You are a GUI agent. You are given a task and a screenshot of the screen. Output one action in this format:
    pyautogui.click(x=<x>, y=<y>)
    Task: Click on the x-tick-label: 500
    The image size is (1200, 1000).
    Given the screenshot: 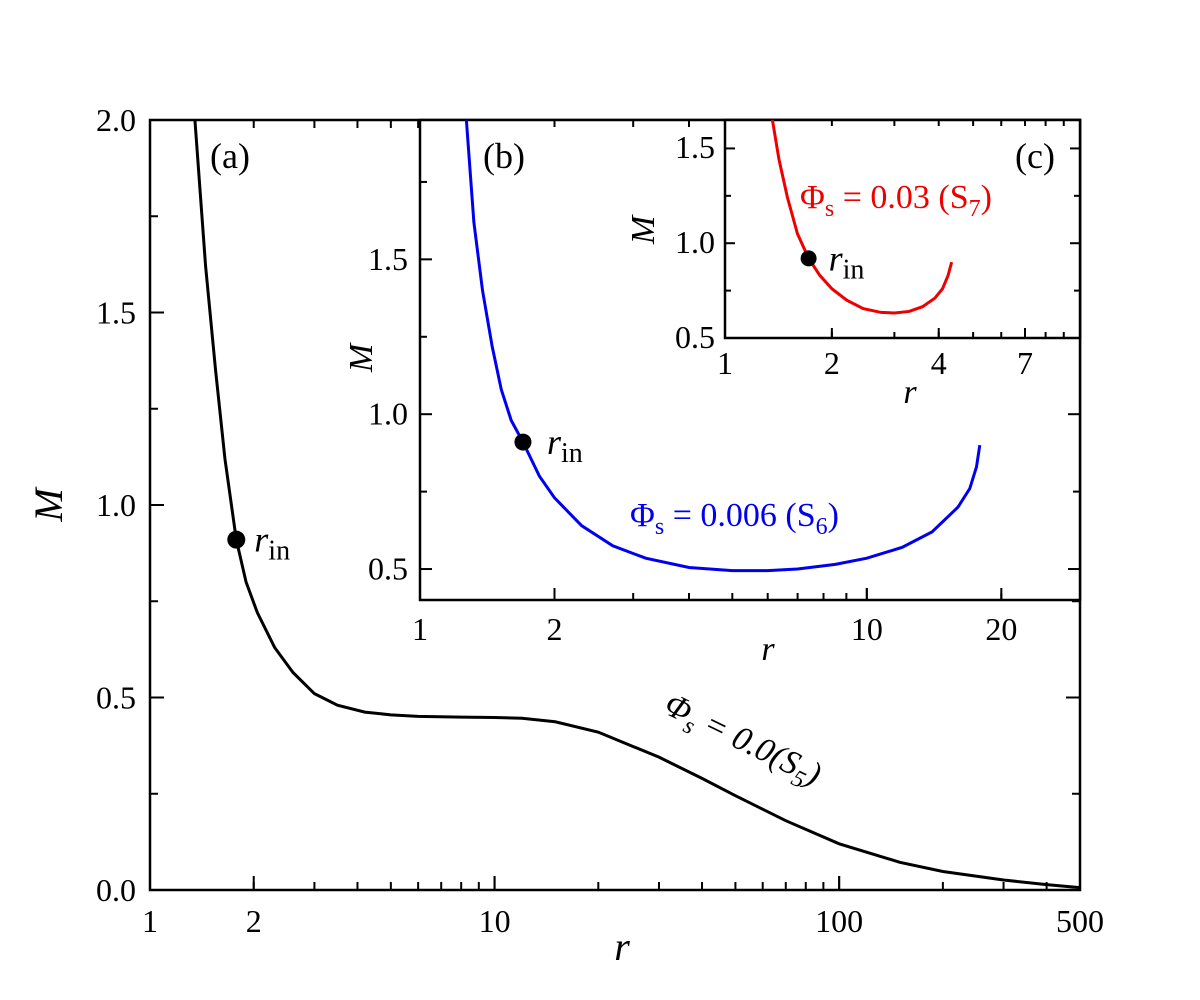 What is the action you would take?
    pyautogui.click(x=1080, y=921)
    